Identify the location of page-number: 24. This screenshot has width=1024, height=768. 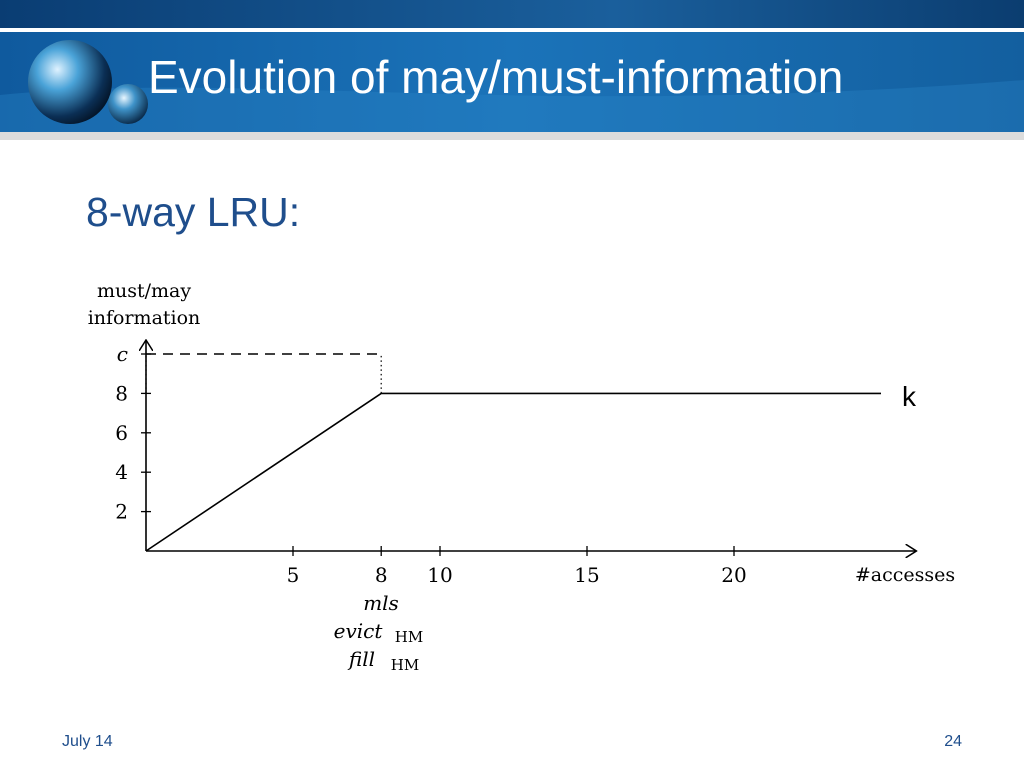
(953, 741).